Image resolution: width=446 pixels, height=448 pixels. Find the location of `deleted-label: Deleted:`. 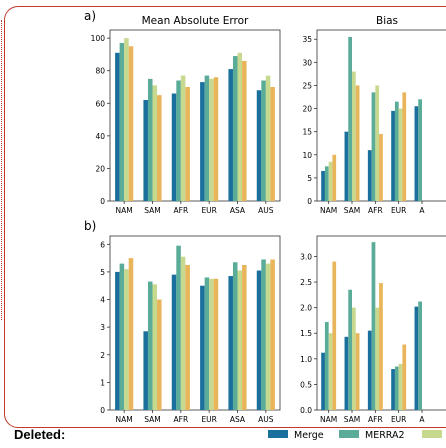

deleted-label: Deleted: is located at coordinates (40, 434).